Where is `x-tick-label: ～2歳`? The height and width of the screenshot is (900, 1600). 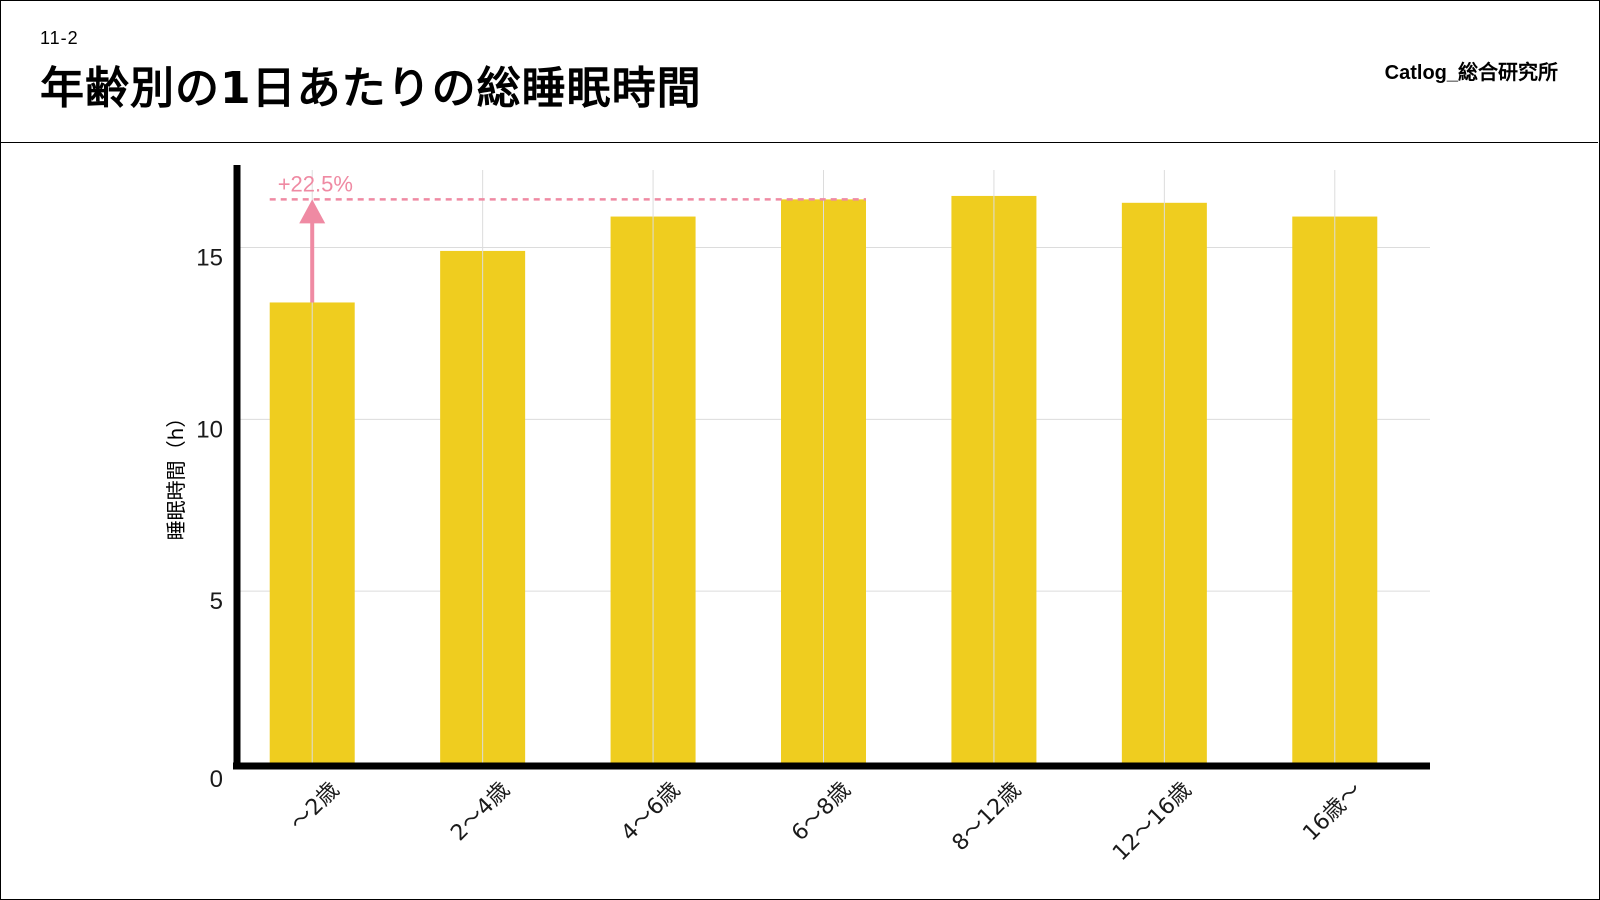
x-tick-label: ～2歳 is located at coordinates (315, 807).